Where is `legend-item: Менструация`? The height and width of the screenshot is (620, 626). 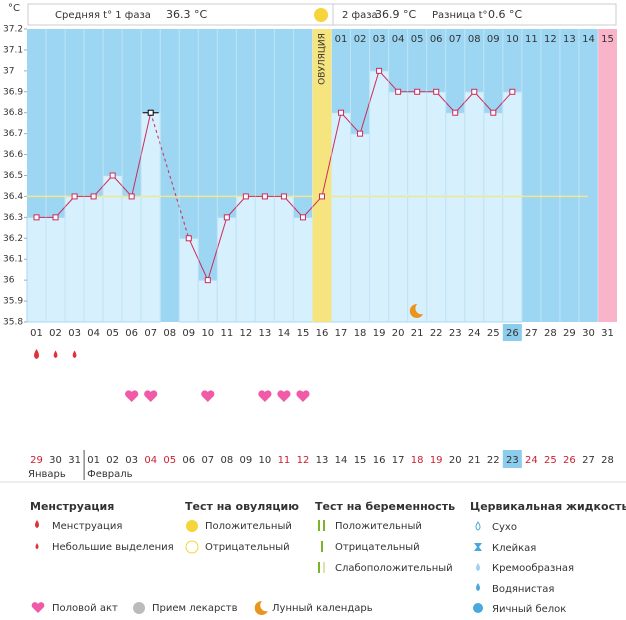 legend-item: Менструация is located at coordinates (87, 526).